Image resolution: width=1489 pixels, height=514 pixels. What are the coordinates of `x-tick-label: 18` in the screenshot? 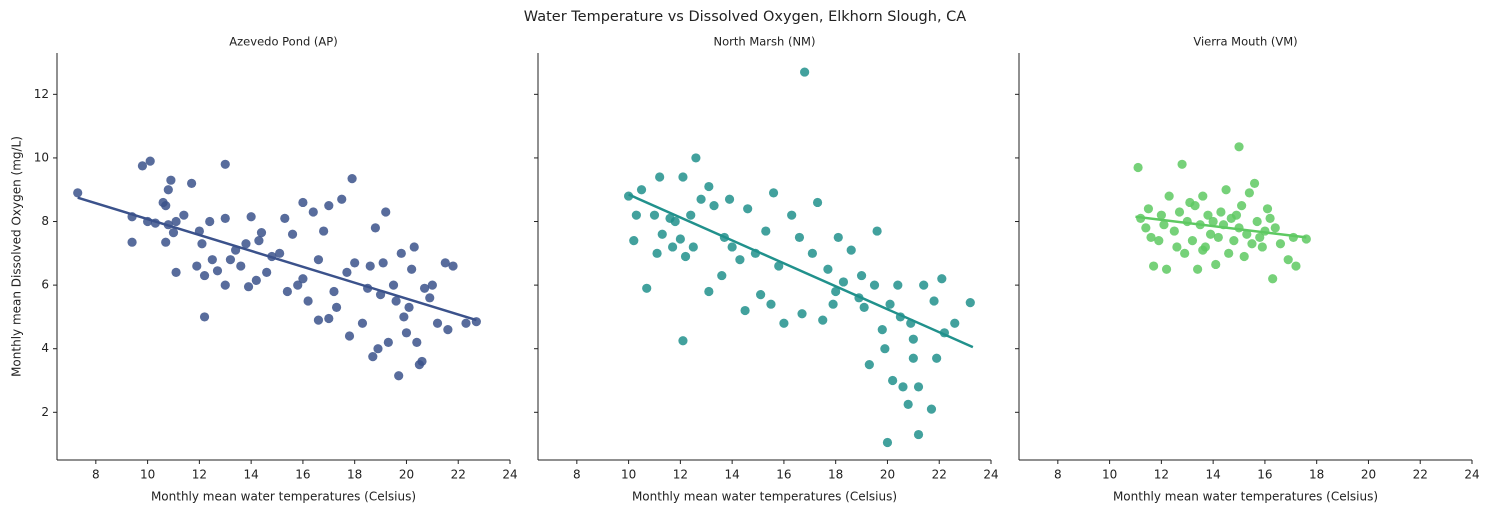 It's located at (1316, 475).